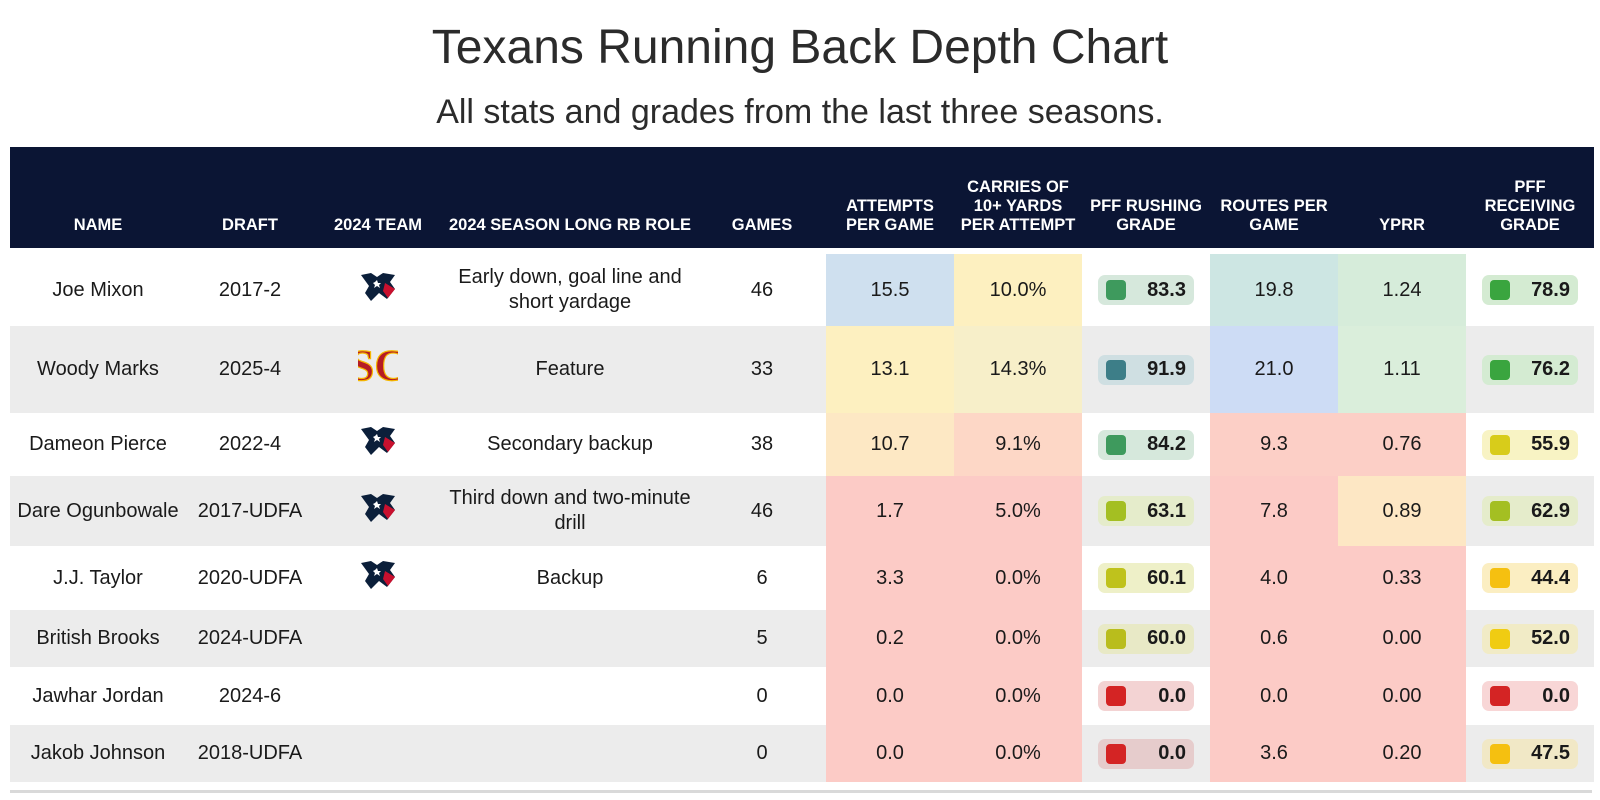 The image size is (1600, 800). Describe the element at coordinates (890, 578) in the screenshot. I see `attempts-cell: 3.3` at that location.